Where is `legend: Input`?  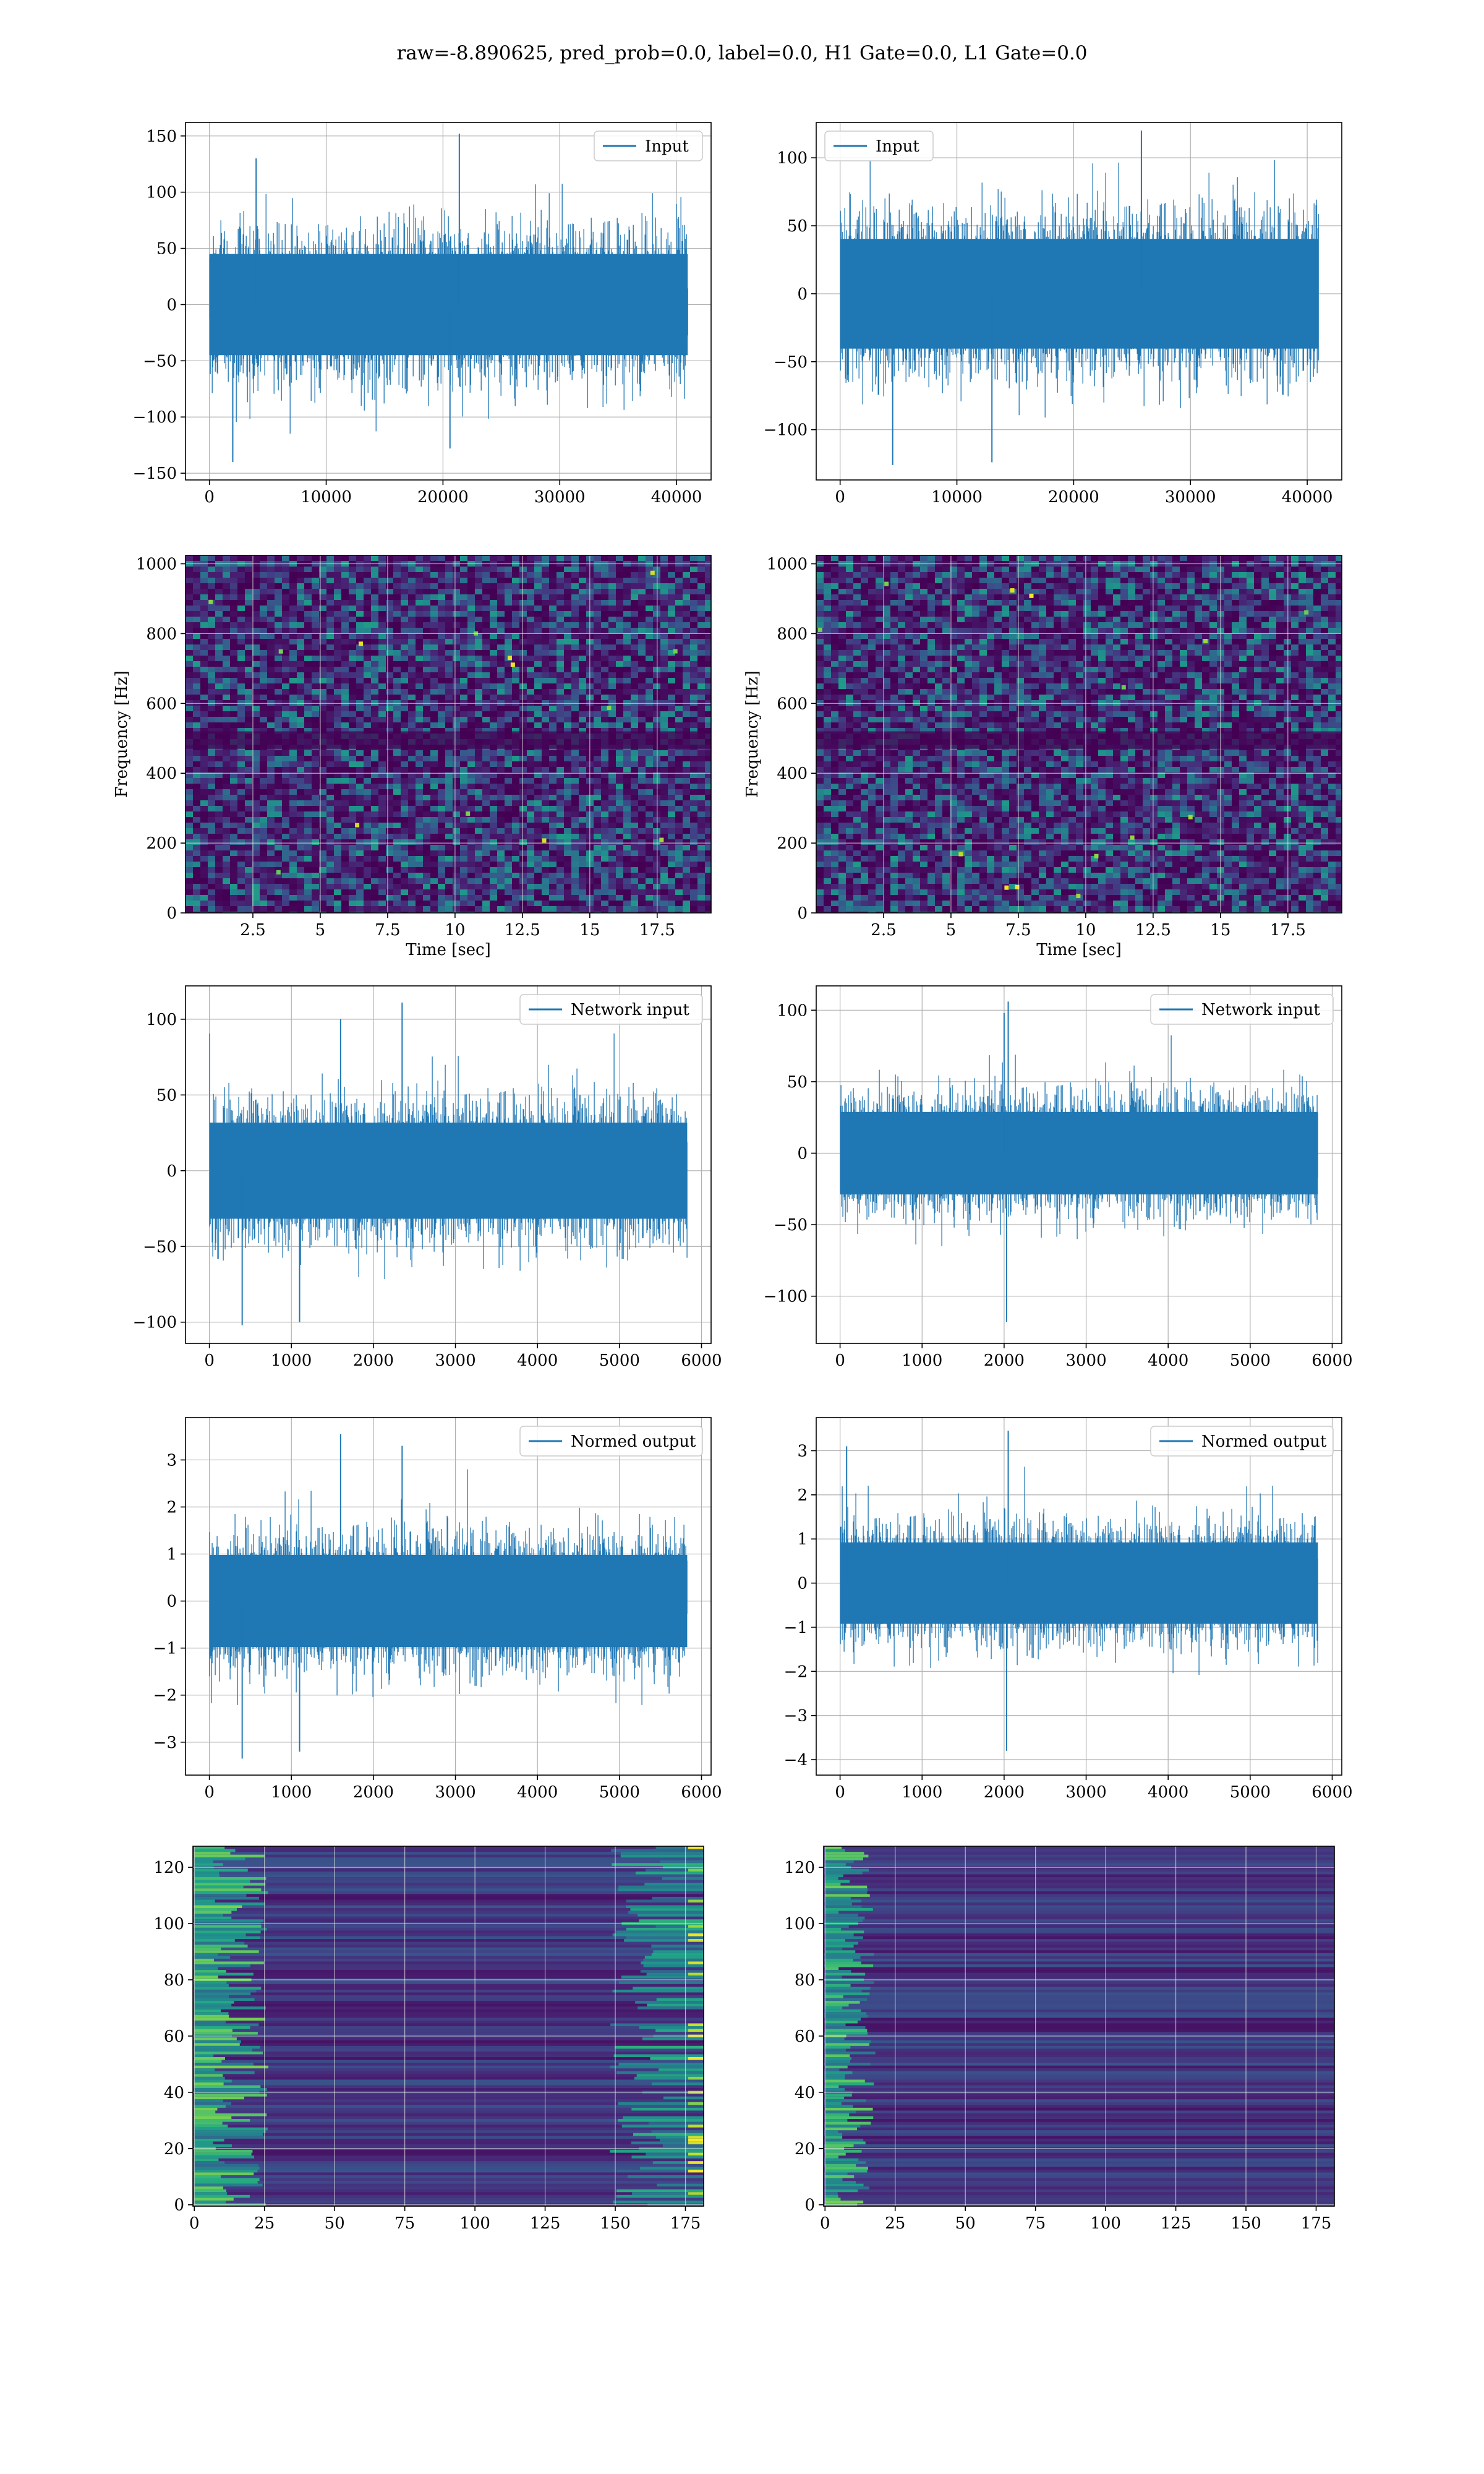
legend: Input is located at coordinates (879, 146).